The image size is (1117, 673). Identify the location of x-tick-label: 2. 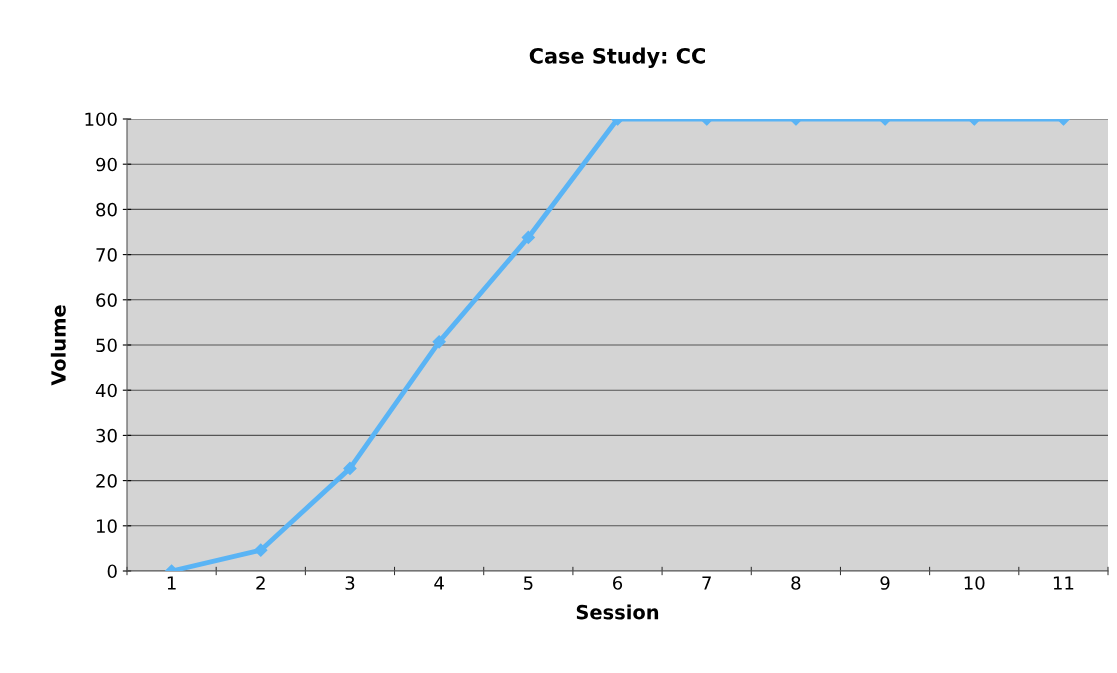
(260, 583).